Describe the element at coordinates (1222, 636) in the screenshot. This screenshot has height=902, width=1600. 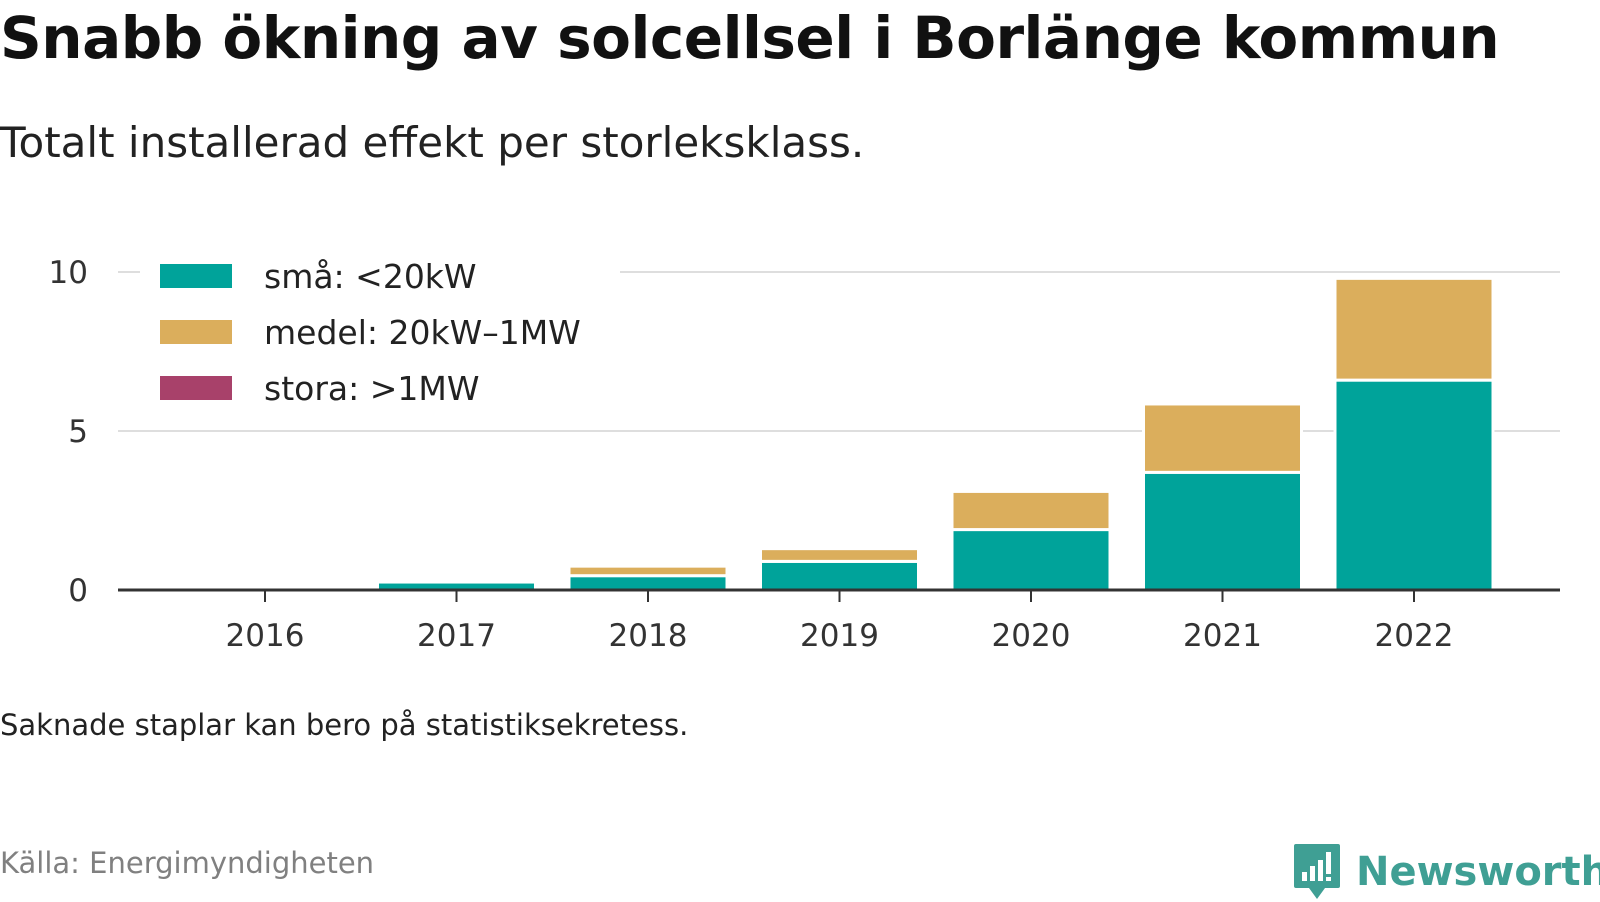
I see `x-tick-label: 2021` at that location.